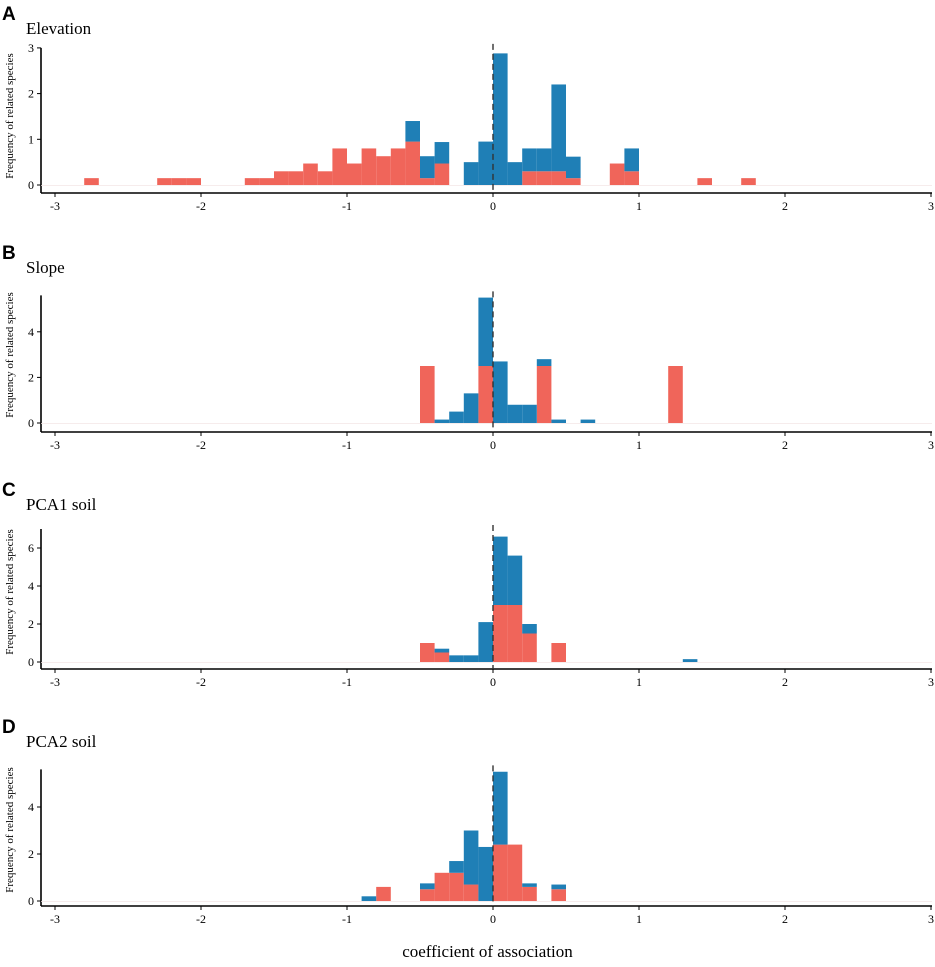 This screenshot has height=967, width=935. I want to click on y-tick-label: 3, so click(31, 48).